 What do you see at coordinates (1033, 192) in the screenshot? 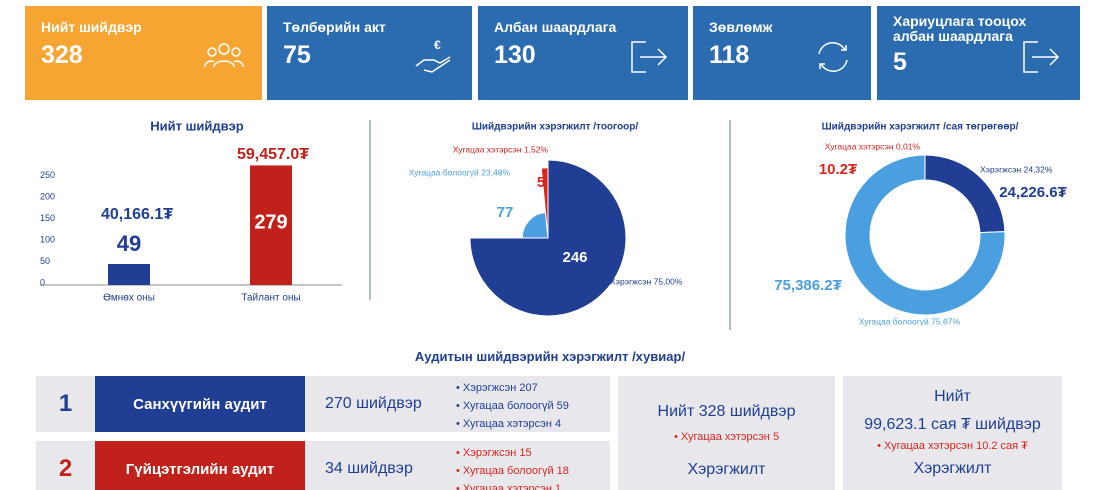
I see `value-label: 24,226.6₮` at bounding box center [1033, 192].